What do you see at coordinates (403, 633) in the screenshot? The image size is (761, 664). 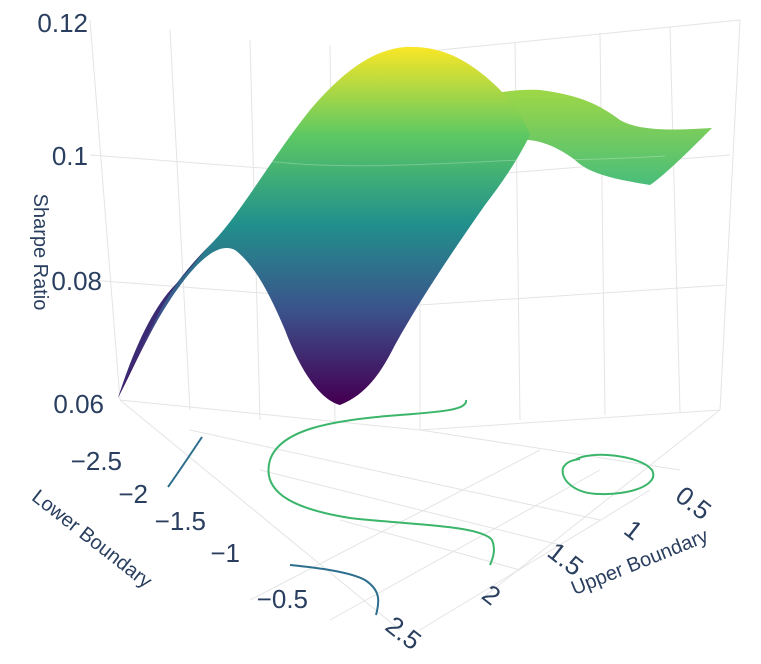 I see `x-tick-label: 2.5` at bounding box center [403, 633].